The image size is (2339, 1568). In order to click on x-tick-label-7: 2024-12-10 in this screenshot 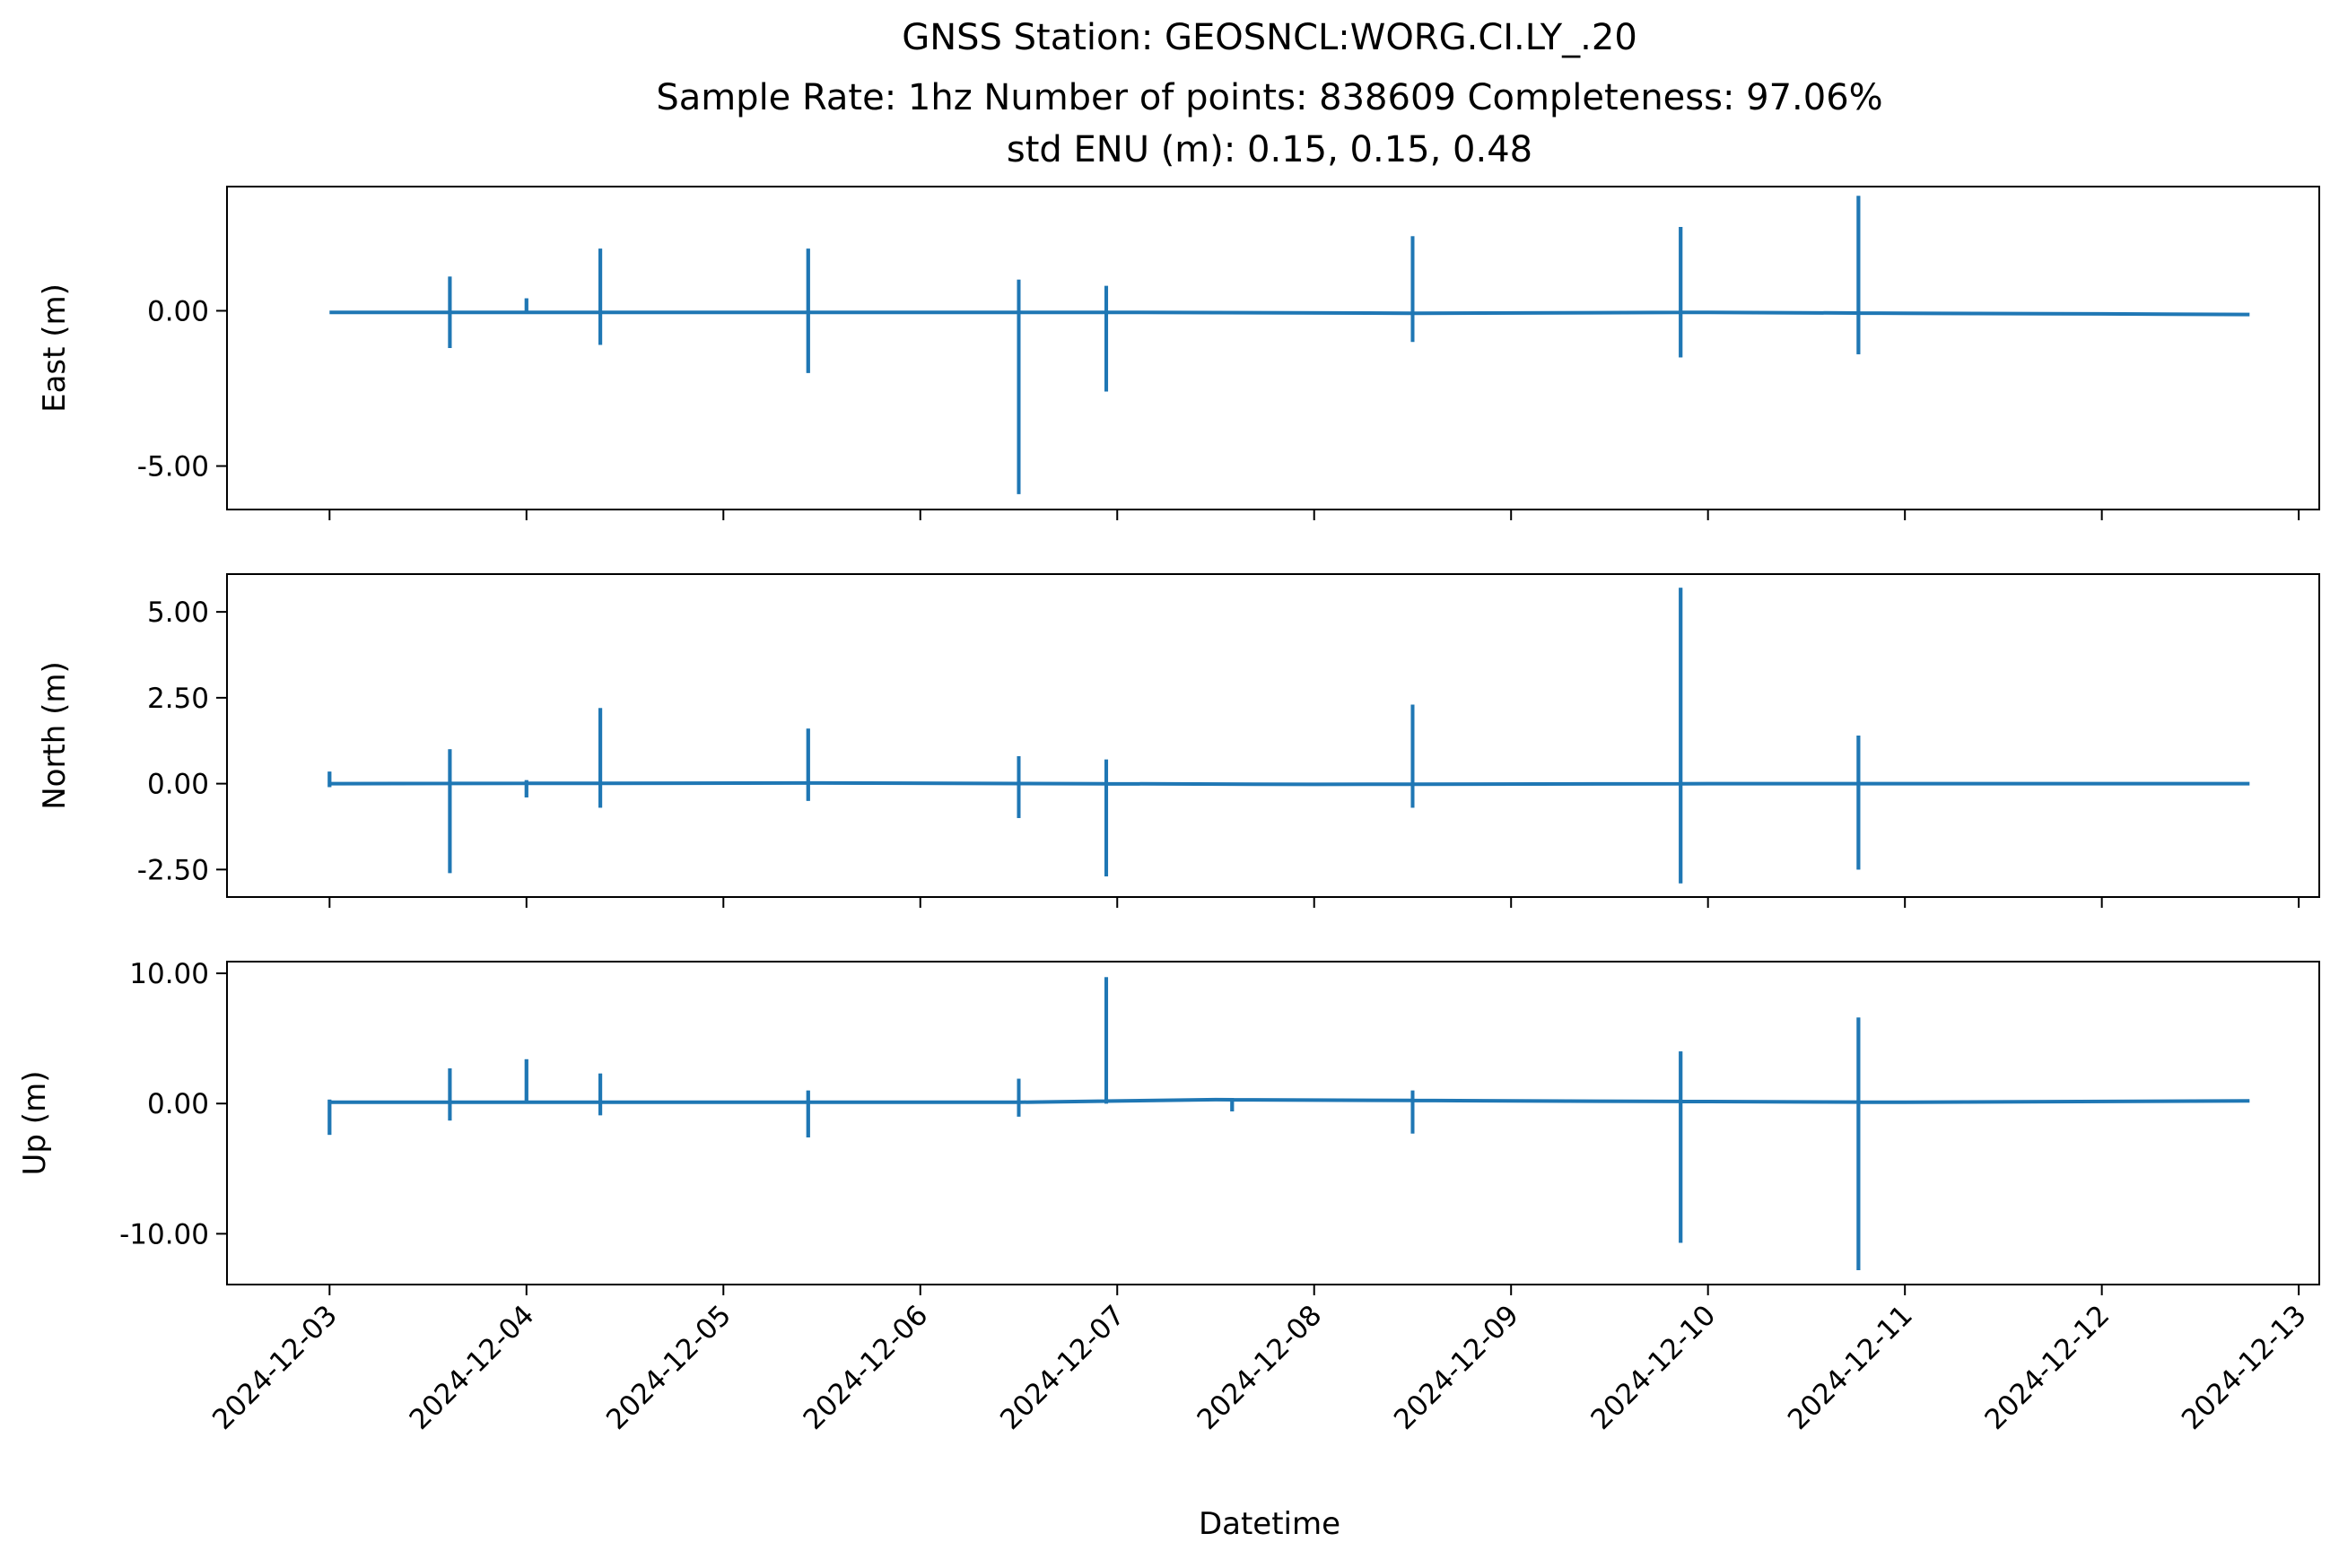, I will do `click(1653, 1367)`.